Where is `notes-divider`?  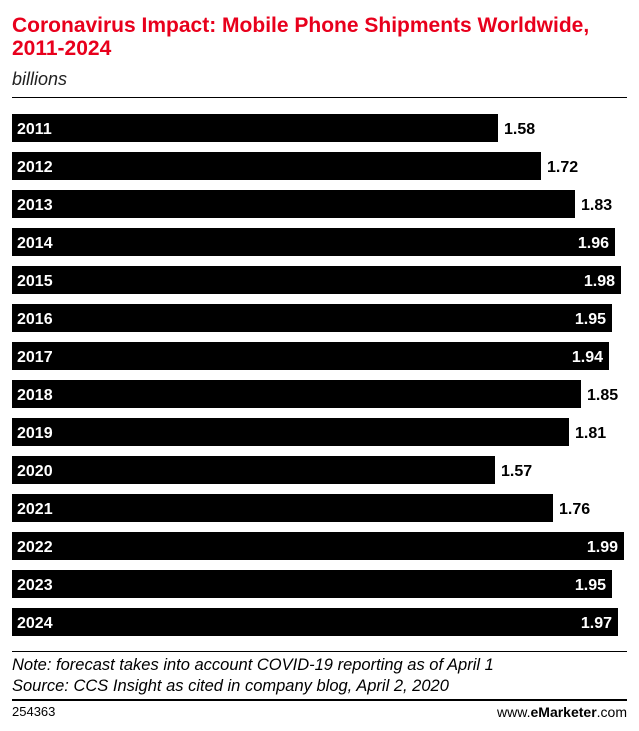 notes-divider is located at coordinates (319, 651).